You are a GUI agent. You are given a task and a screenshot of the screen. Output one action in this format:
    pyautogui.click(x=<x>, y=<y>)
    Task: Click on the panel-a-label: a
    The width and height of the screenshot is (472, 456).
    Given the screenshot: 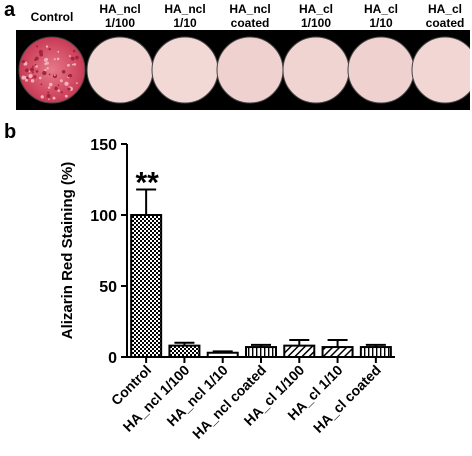 What is the action you would take?
    pyautogui.click(x=10, y=10)
    